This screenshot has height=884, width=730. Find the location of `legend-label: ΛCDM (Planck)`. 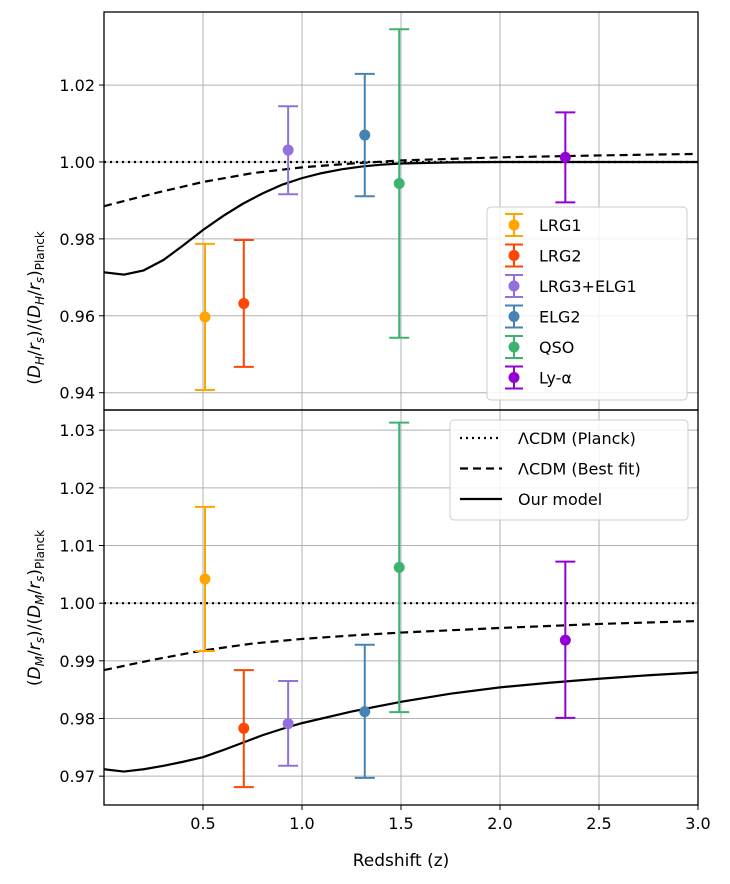

legend-label: ΛCDM (Planck) is located at coordinates (577, 438).